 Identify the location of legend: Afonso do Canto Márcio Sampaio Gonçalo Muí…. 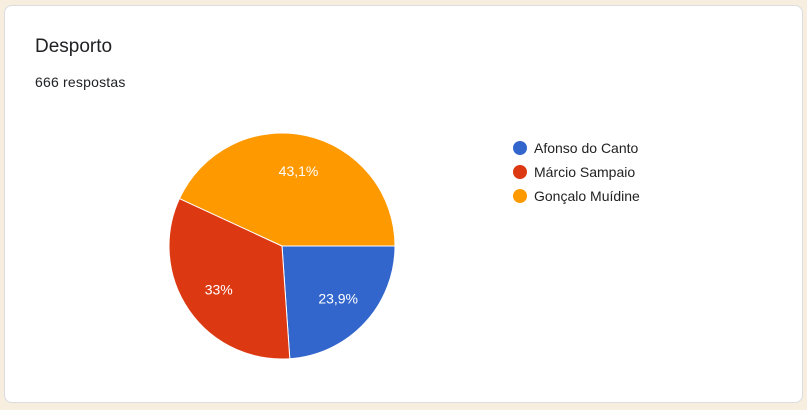
(576, 172).